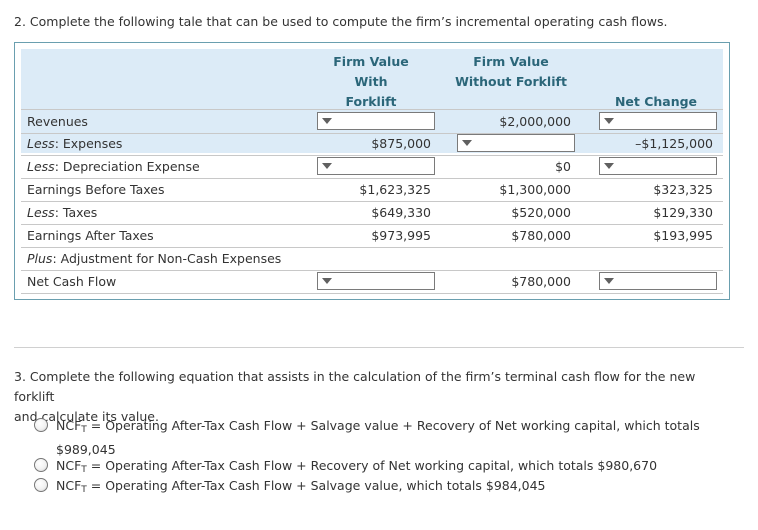 Image resolution: width=758 pixels, height=530 pixels. Describe the element at coordinates (86, 416) in the screenshot. I see `question-3-line2: and calculate its value.` at that location.